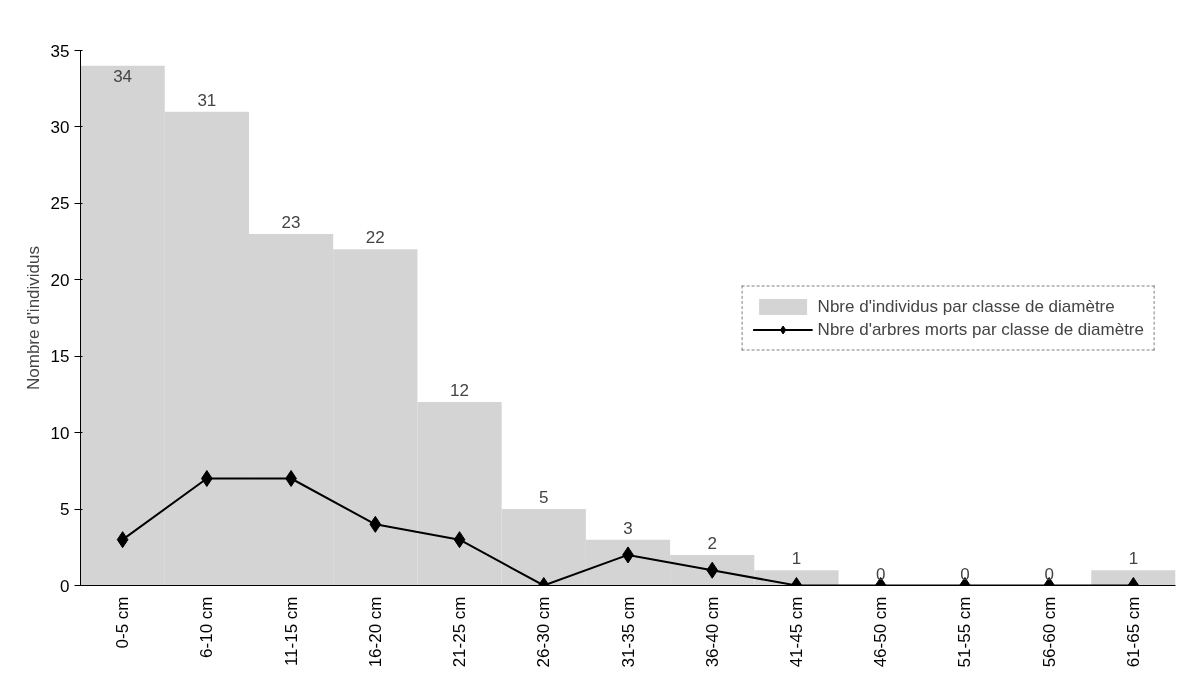 Image resolution: width=1194 pixels, height=680 pixels. What do you see at coordinates (1133, 578) in the screenshot?
I see `bar` at bounding box center [1133, 578].